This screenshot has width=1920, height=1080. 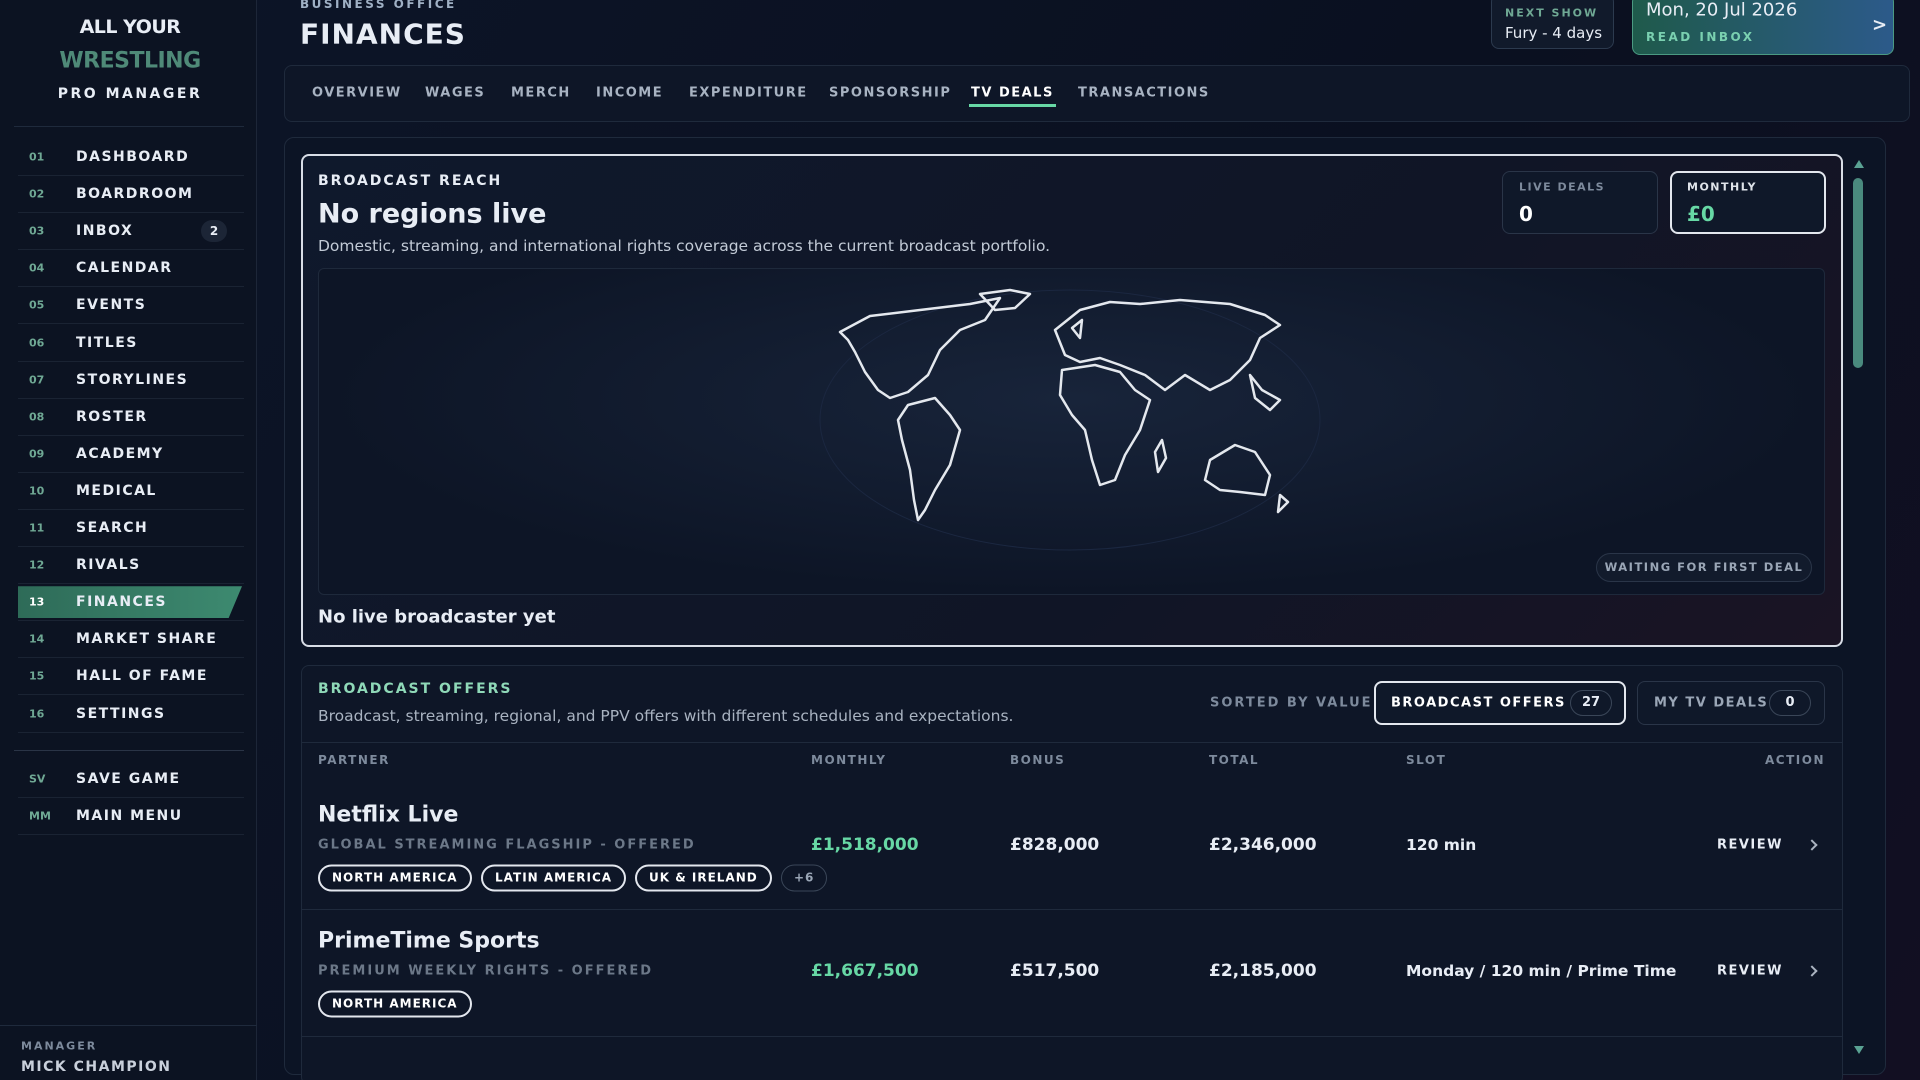 What do you see at coordinates (507, 845) in the screenshot?
I see `partner-subtitle: GLOBAL STREAMING FLAGSHIP - OFFERED` at bounding box center [507, 845].